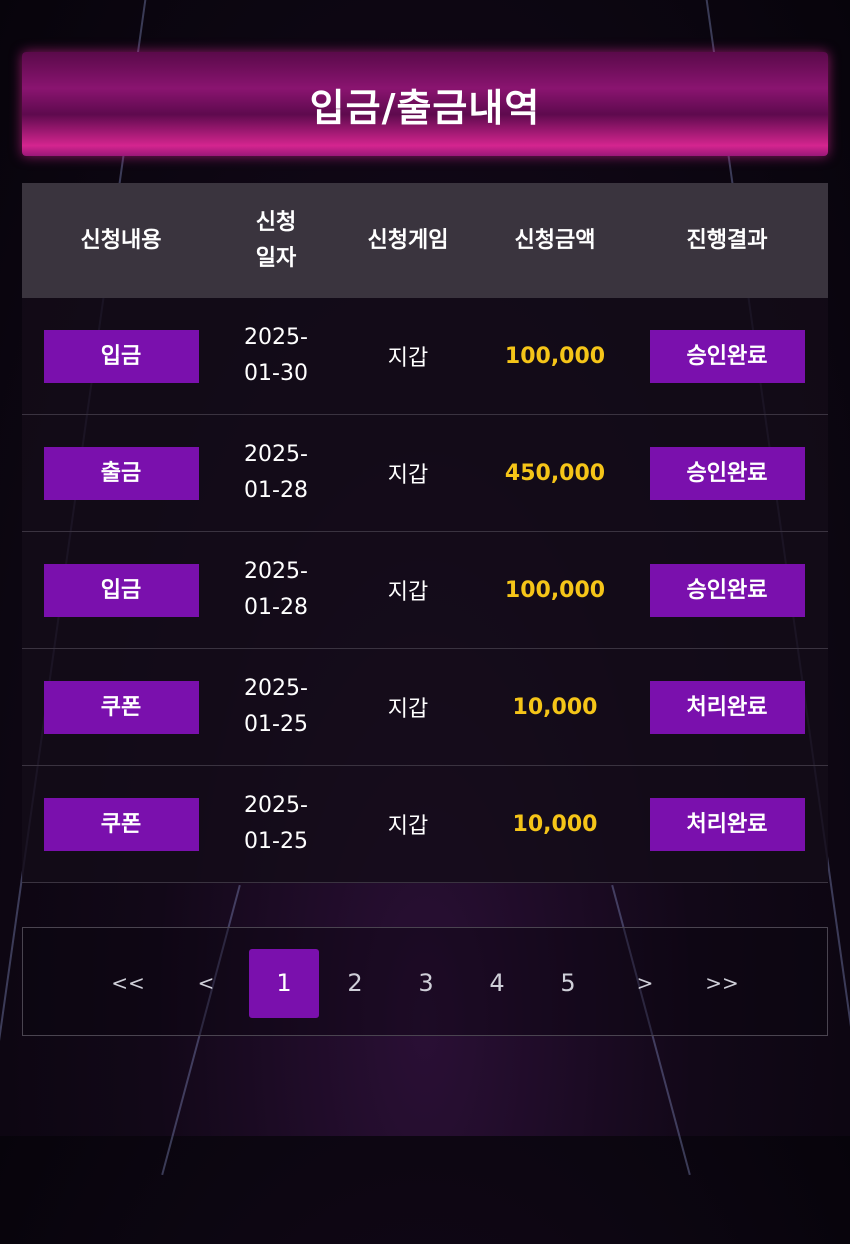 This screenshot has width=850, height=1244. I want to click on page-4-button: 4, so click(497, 983).